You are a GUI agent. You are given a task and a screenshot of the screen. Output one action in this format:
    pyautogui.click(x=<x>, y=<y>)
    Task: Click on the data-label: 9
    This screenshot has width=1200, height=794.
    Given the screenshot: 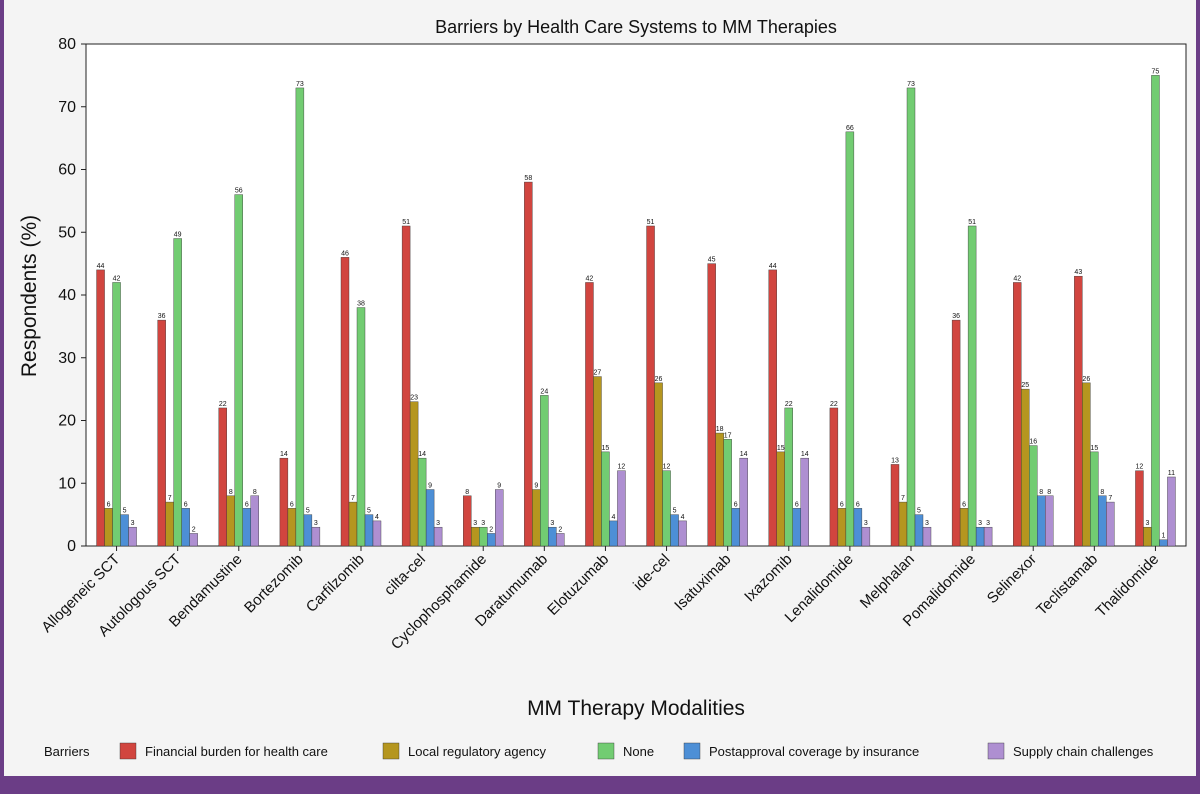 What is the action you would take?
    pyautogui.click(x=430, y=486)
    